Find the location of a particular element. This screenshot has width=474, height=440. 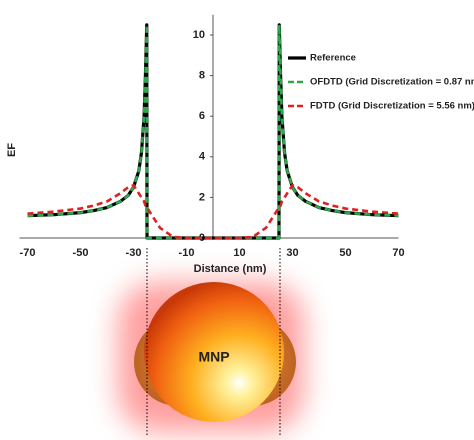

x-tick-label: 70 is located at coordinates (398, 253).